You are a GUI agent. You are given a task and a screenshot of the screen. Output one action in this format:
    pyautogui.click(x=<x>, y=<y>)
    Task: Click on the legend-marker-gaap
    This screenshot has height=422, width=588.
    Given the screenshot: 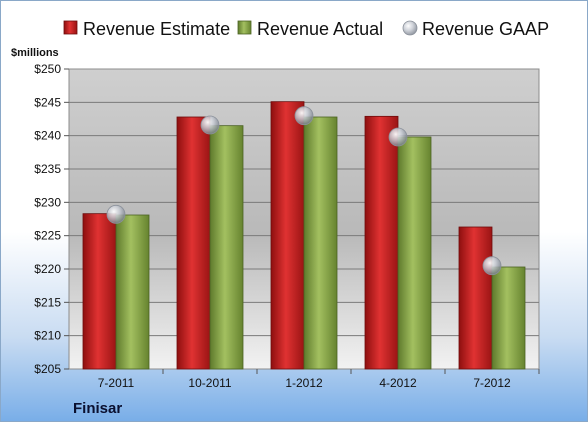 What is the action you would take?
    pyautogui.click(x=410, y=28)
    